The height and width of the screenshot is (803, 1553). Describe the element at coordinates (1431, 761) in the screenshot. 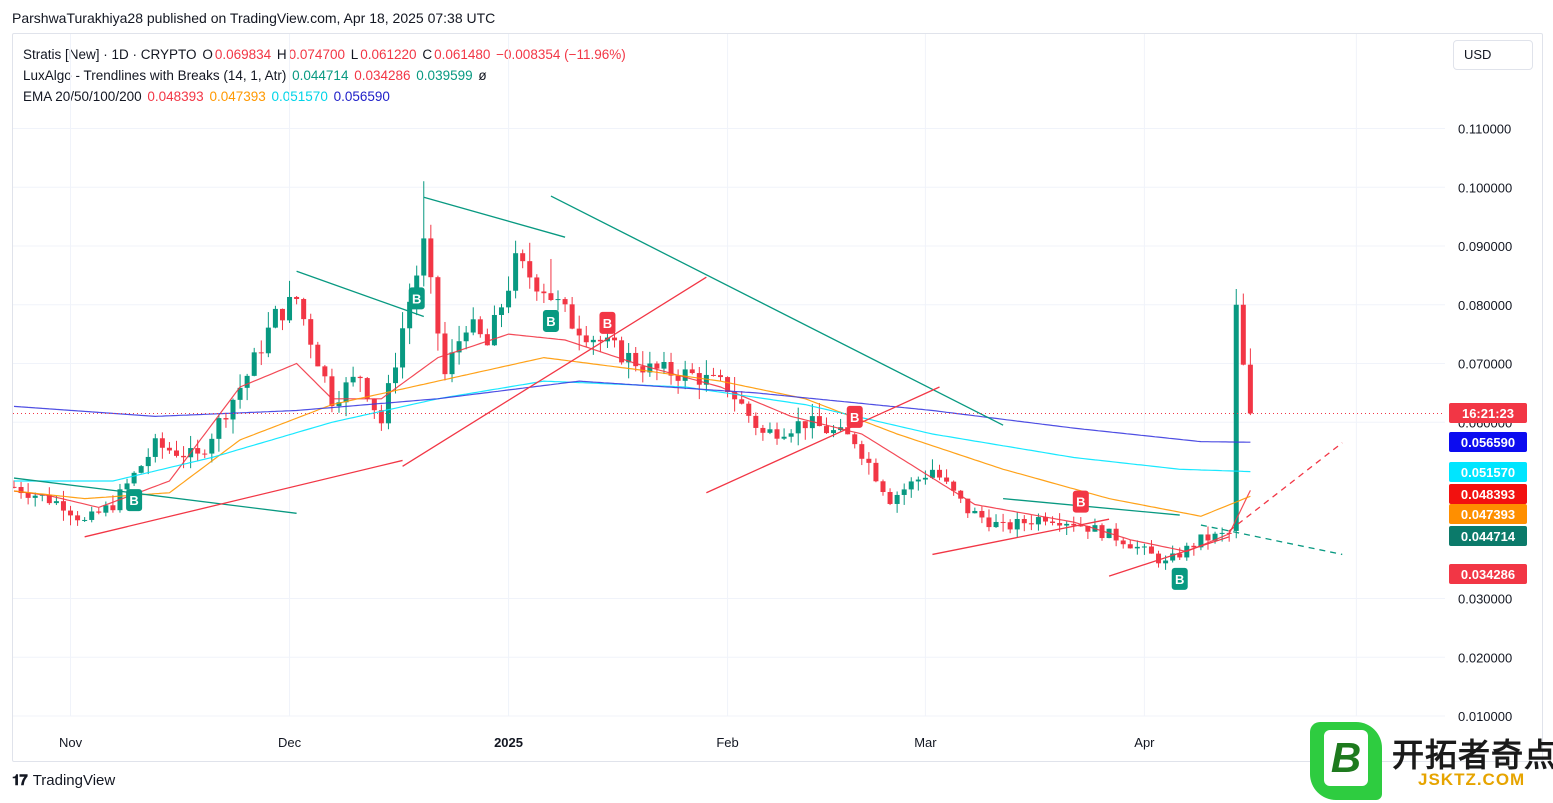

I see `watermark: B 开拓者奇点 JSKTZ.COM` at that location.